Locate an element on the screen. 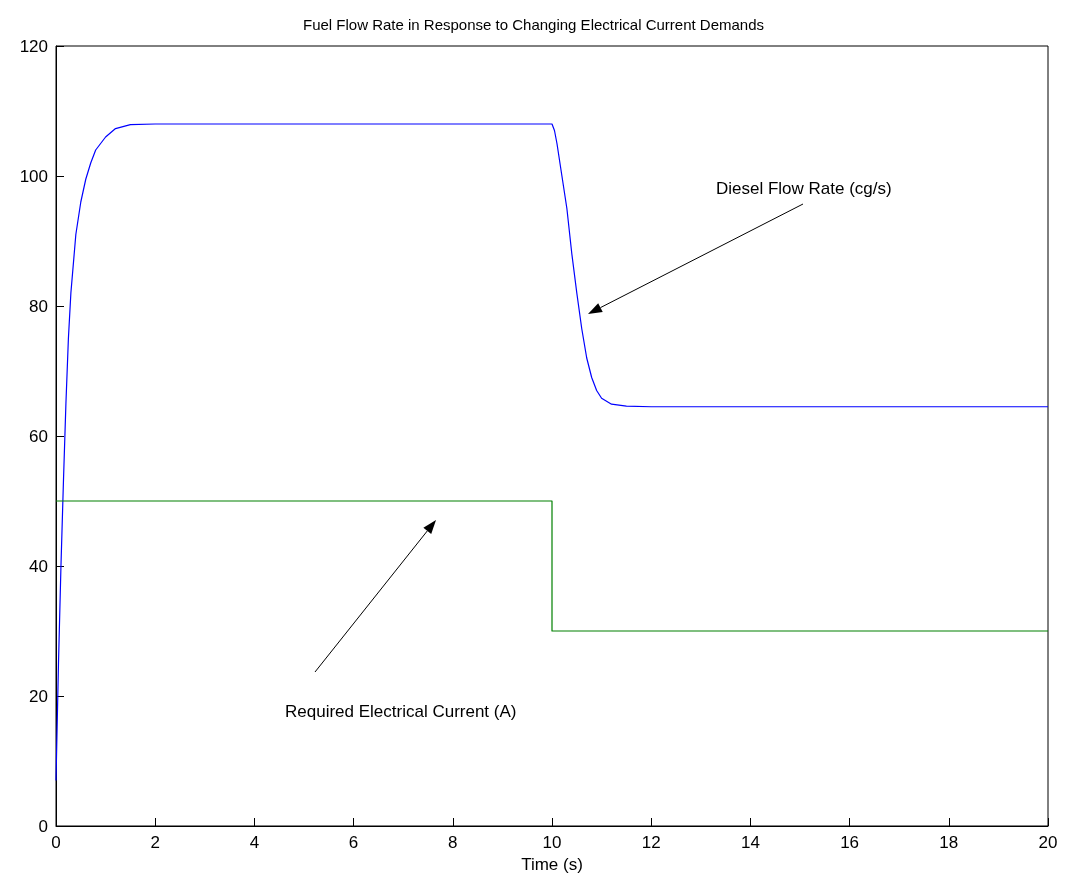  x-axis-title: Time (s) is located at coordinates (552, 864).